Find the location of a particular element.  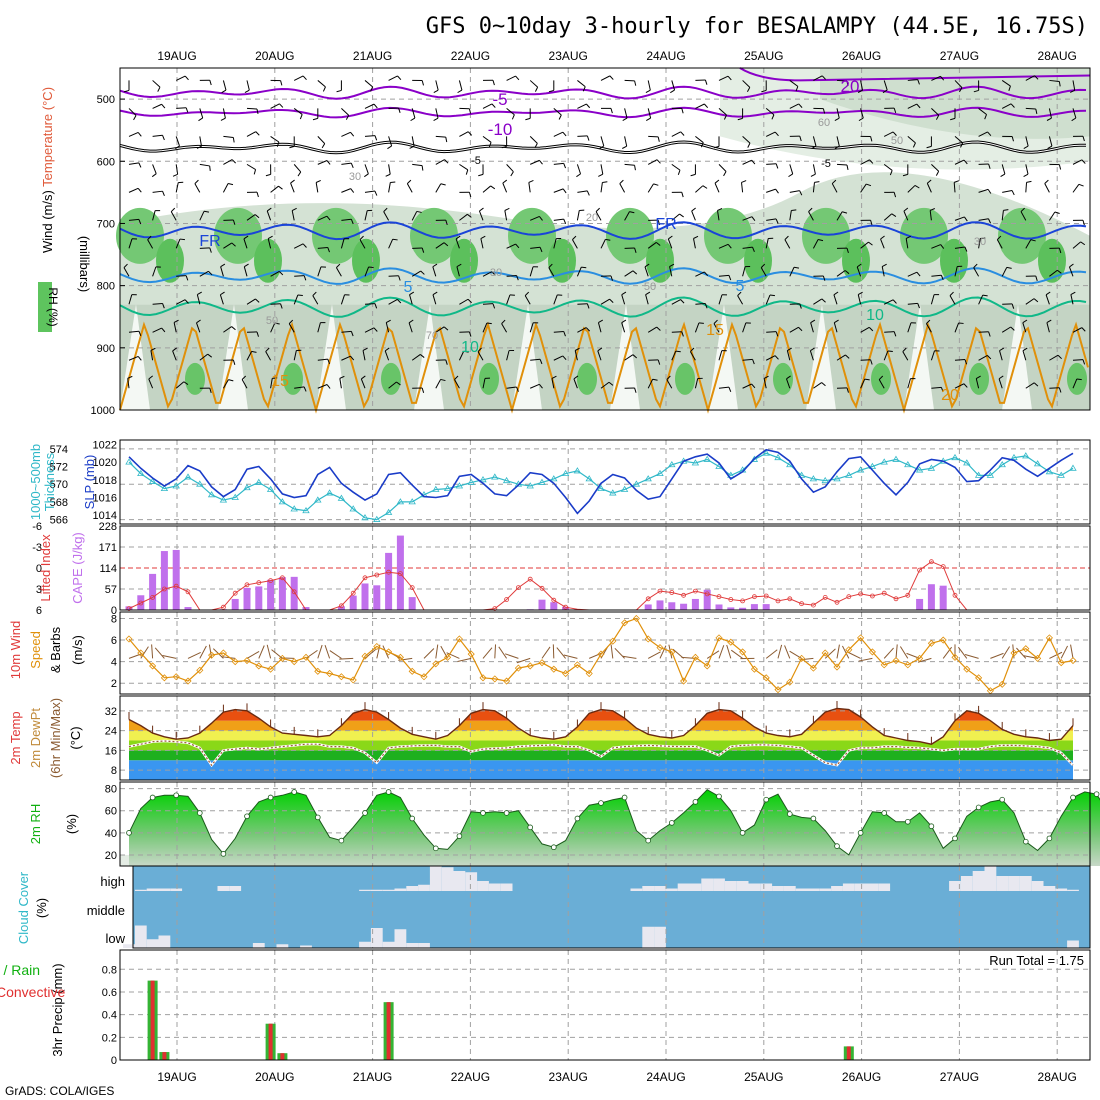

axis-label-part: CAPE (J/kg) is located at coordinates (77, 568).